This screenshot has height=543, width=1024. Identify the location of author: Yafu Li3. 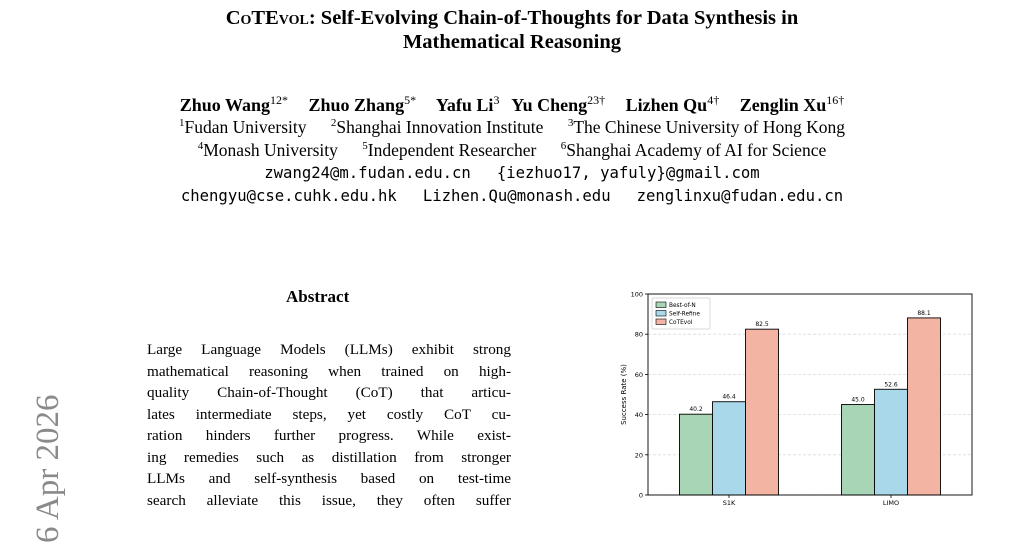
(467, 104).